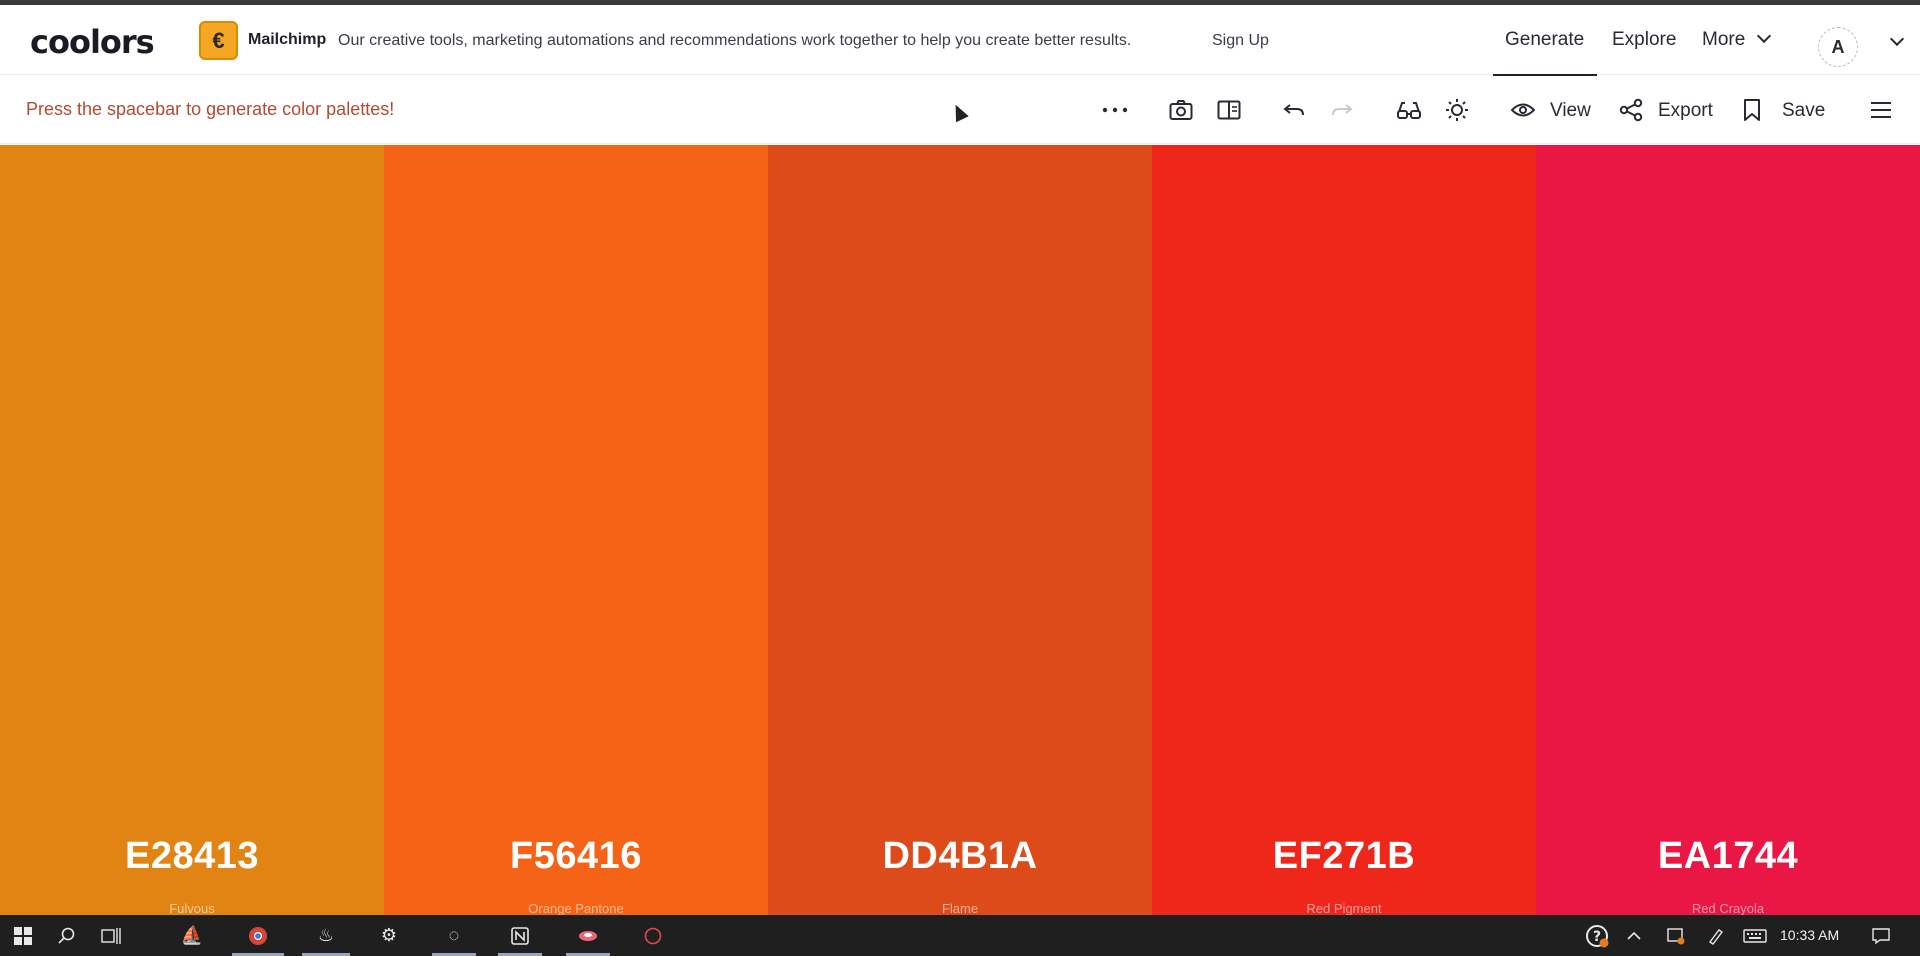  Describe the element at coordinates (960, 856) in the screenshot. I see `swatch-hex-code: DD4B1A` at that location.